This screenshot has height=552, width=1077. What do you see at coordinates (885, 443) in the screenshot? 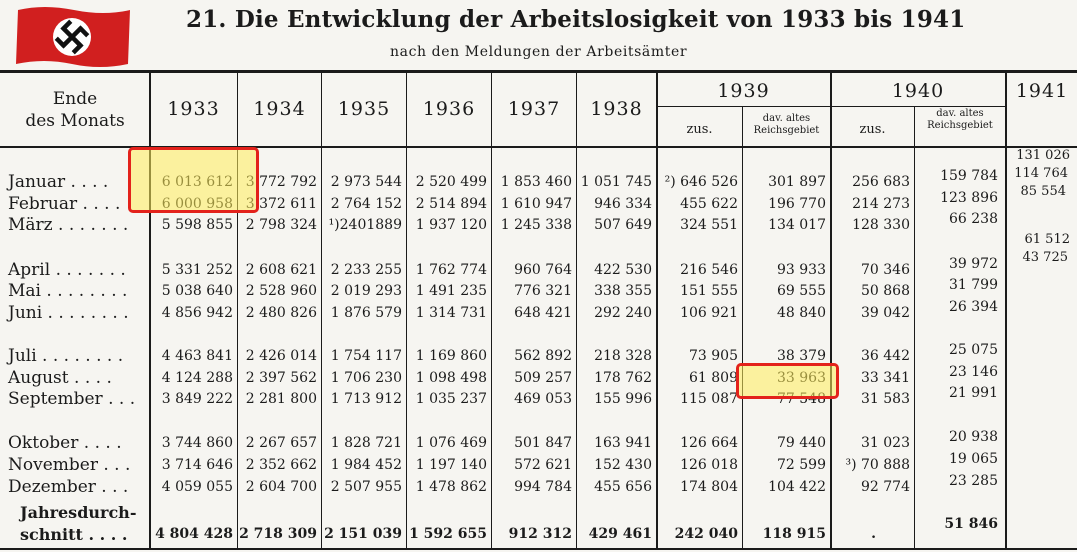
I see `table-cell: 31 023` at bounding box center [885, 443].